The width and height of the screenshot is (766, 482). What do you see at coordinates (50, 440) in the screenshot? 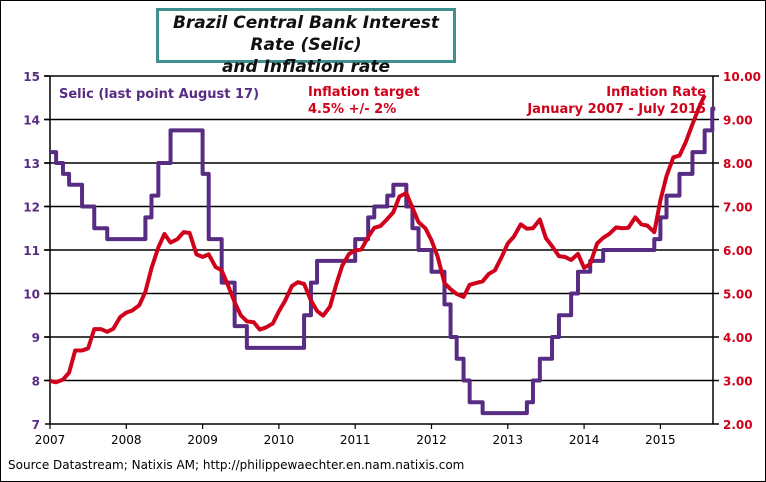
I see `x-tick-label: 2007` at bounding box center [50, 440].